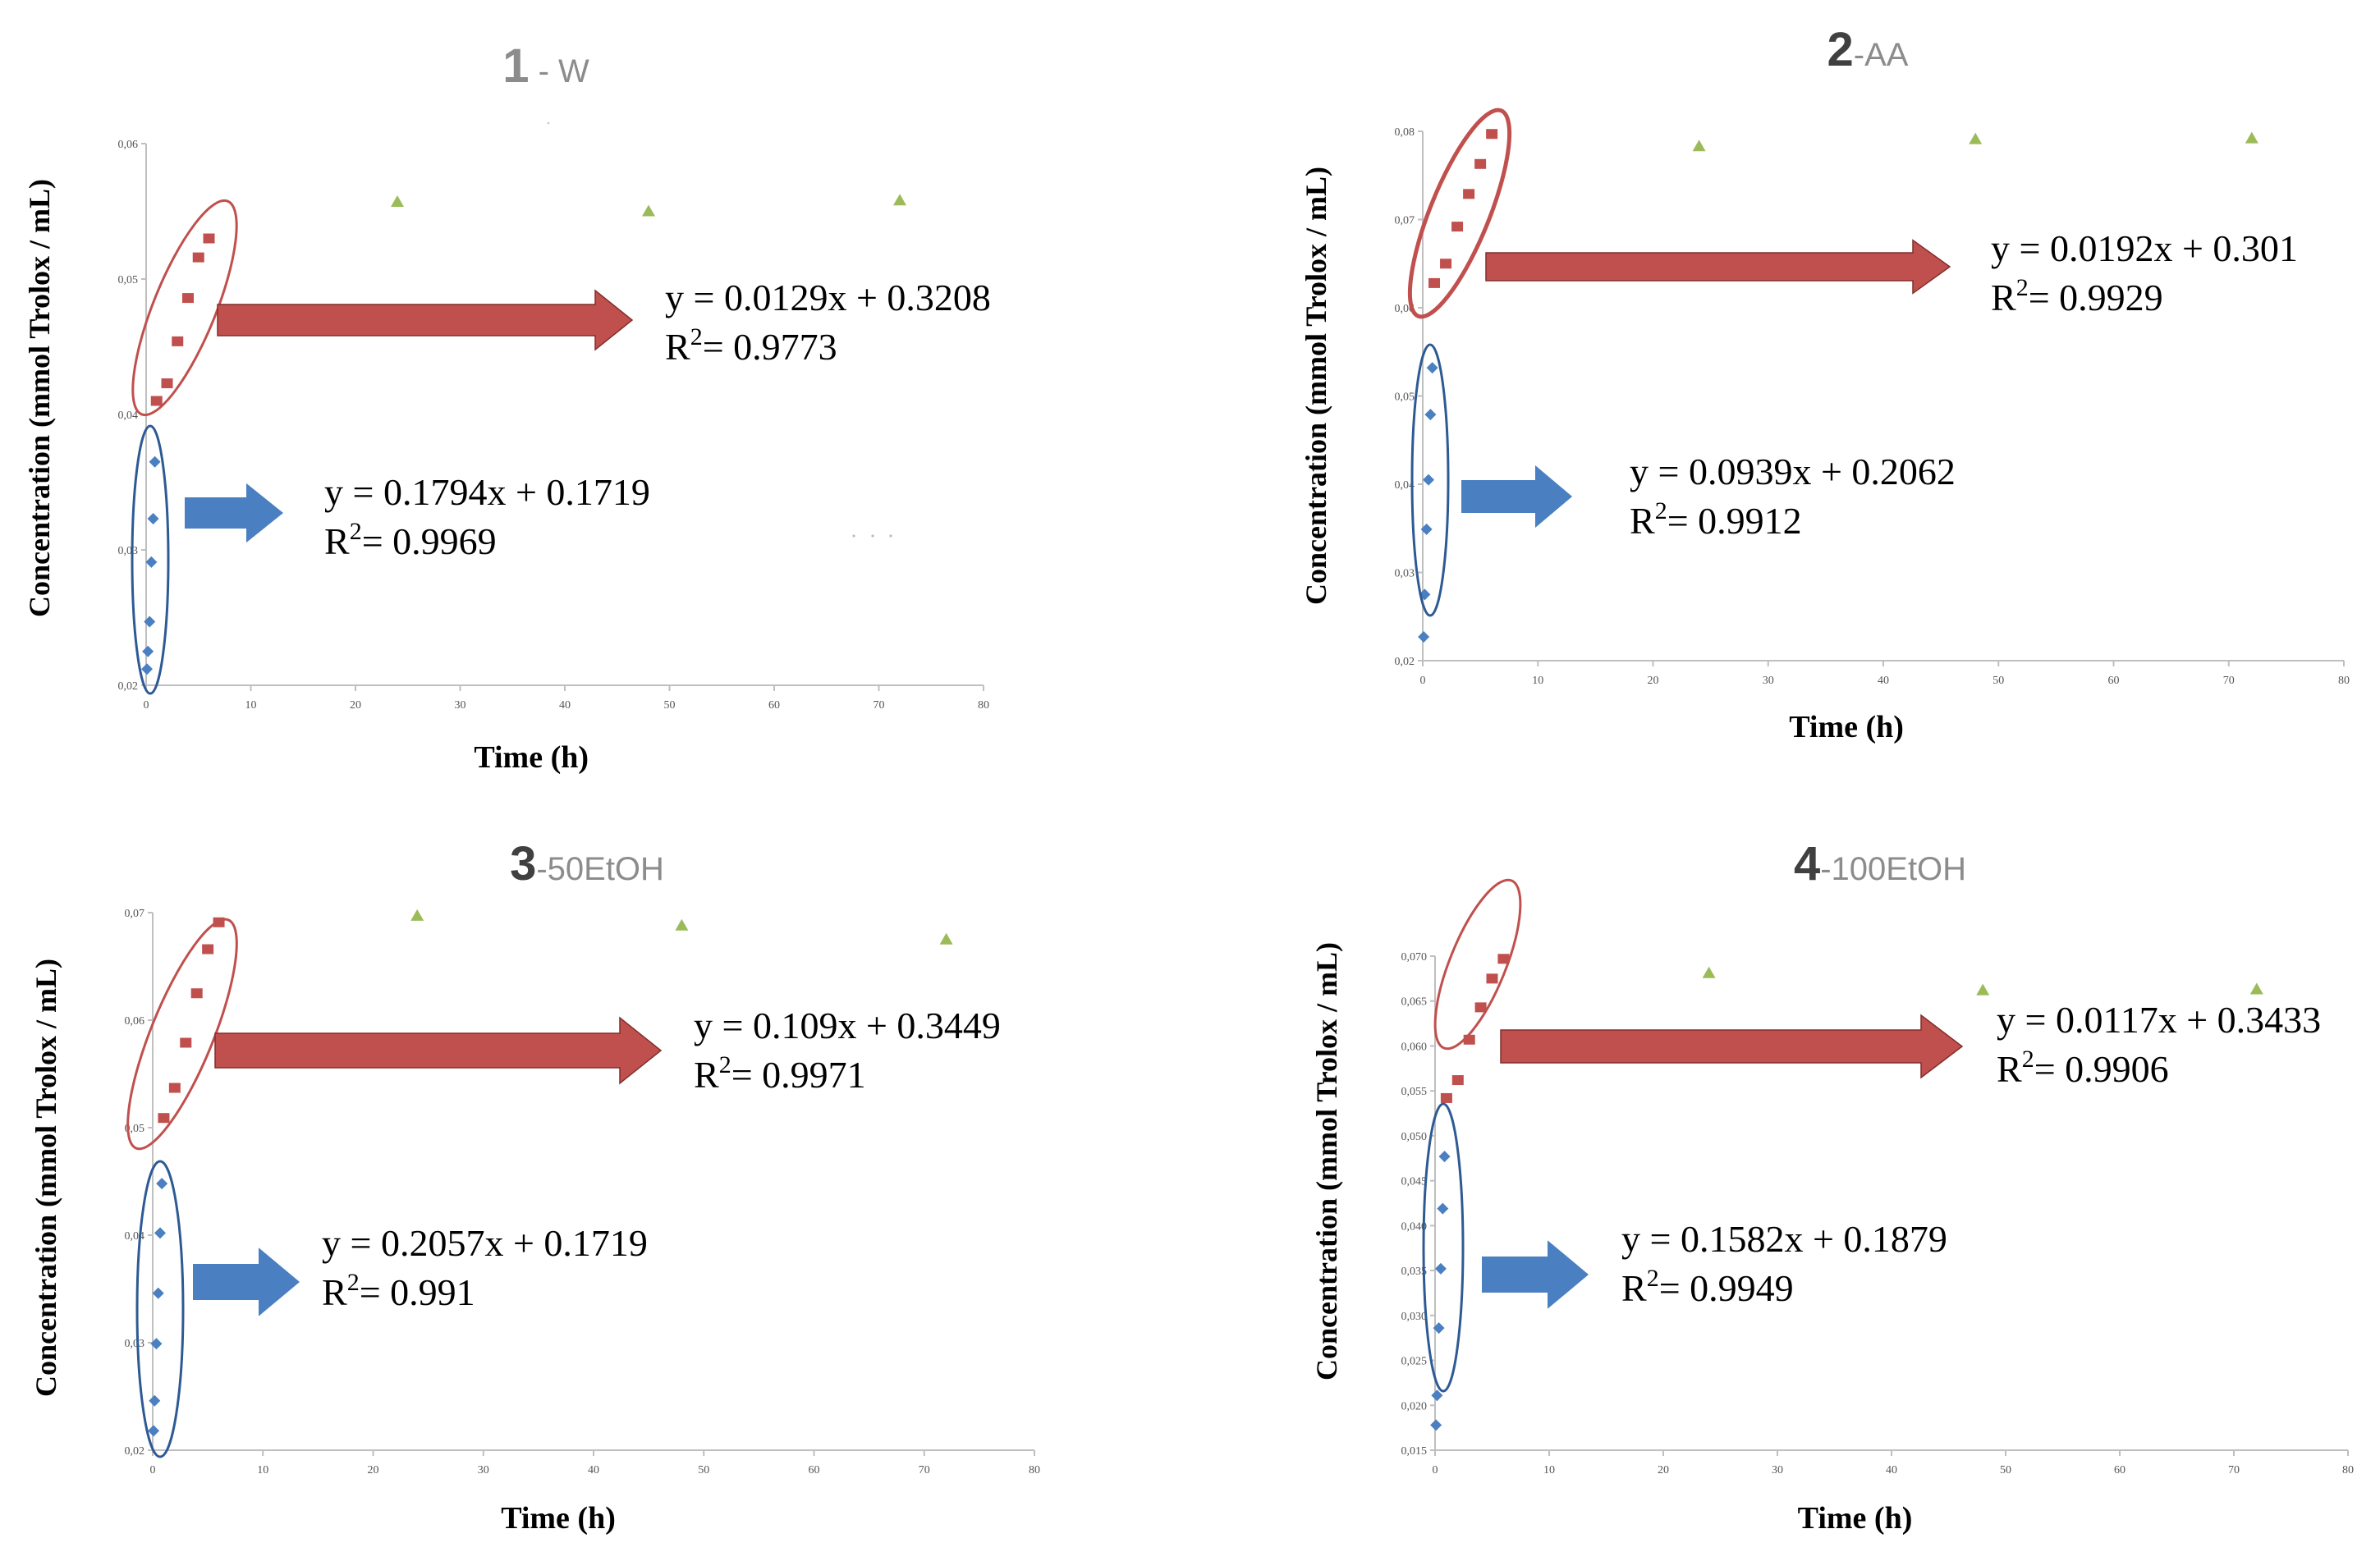 This screenshot has height=1561, width=2380. I want to click on red-fit-r2-value: = 0.9906, so click(2101, 1069).